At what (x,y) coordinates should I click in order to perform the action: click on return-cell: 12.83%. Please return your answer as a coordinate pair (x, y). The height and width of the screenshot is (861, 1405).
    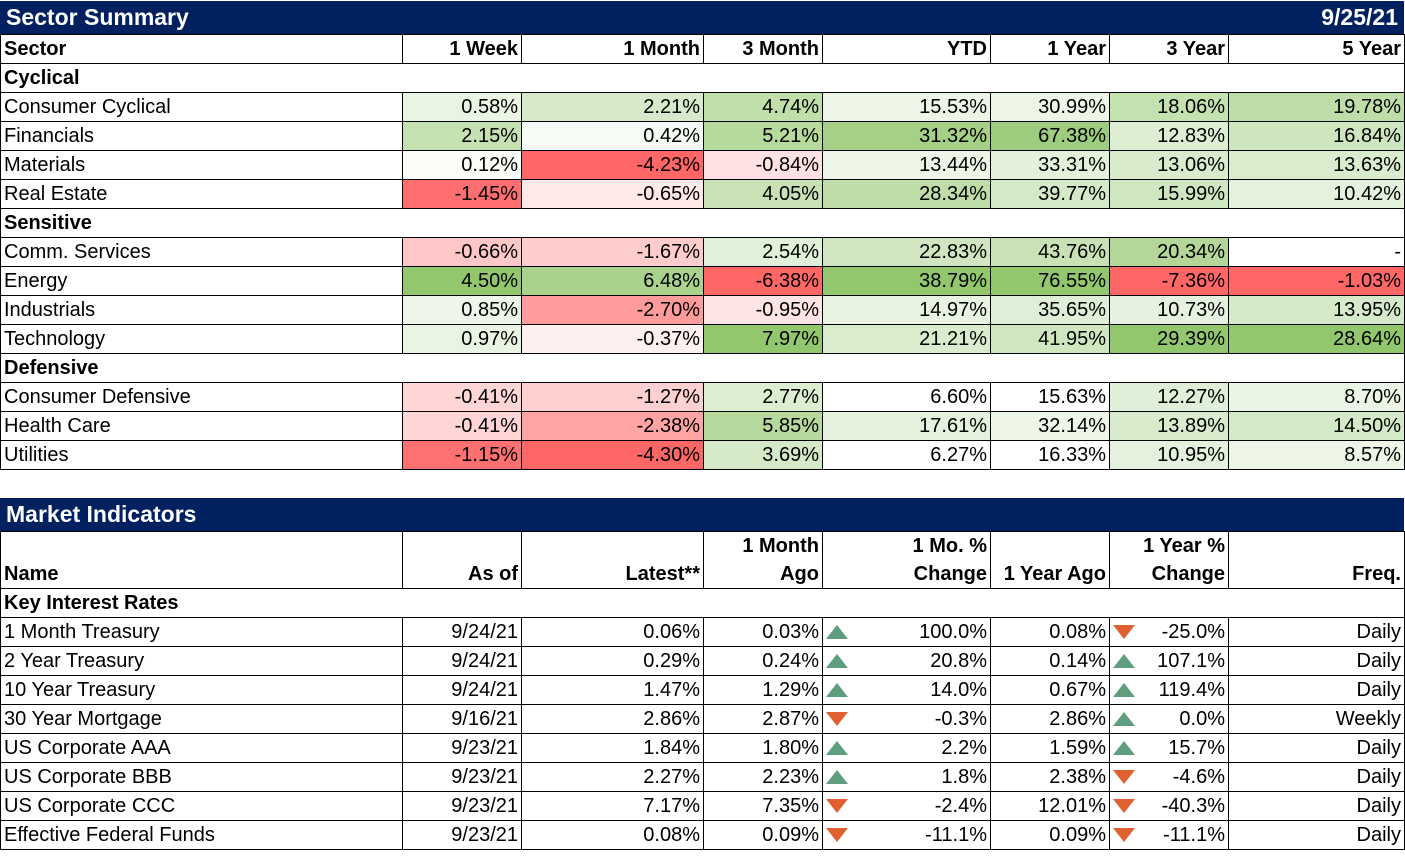
    Looking at the image, I should click on (1169, 136).